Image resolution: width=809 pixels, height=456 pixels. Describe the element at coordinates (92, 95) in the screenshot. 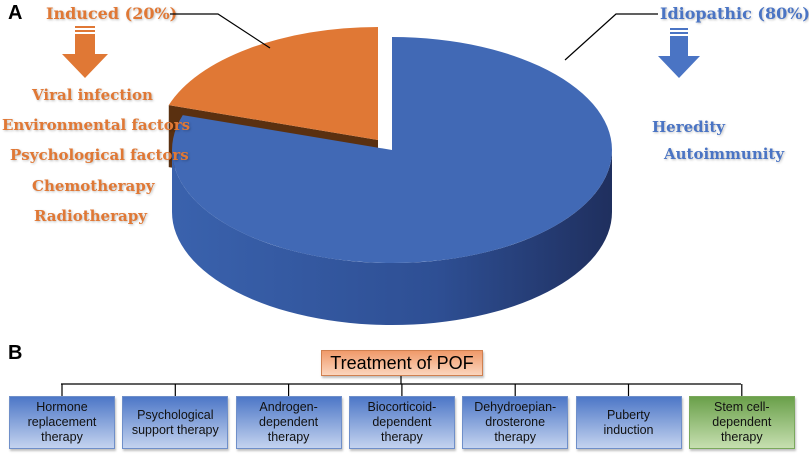

I see `induced-cause: Viral infection` at that location.